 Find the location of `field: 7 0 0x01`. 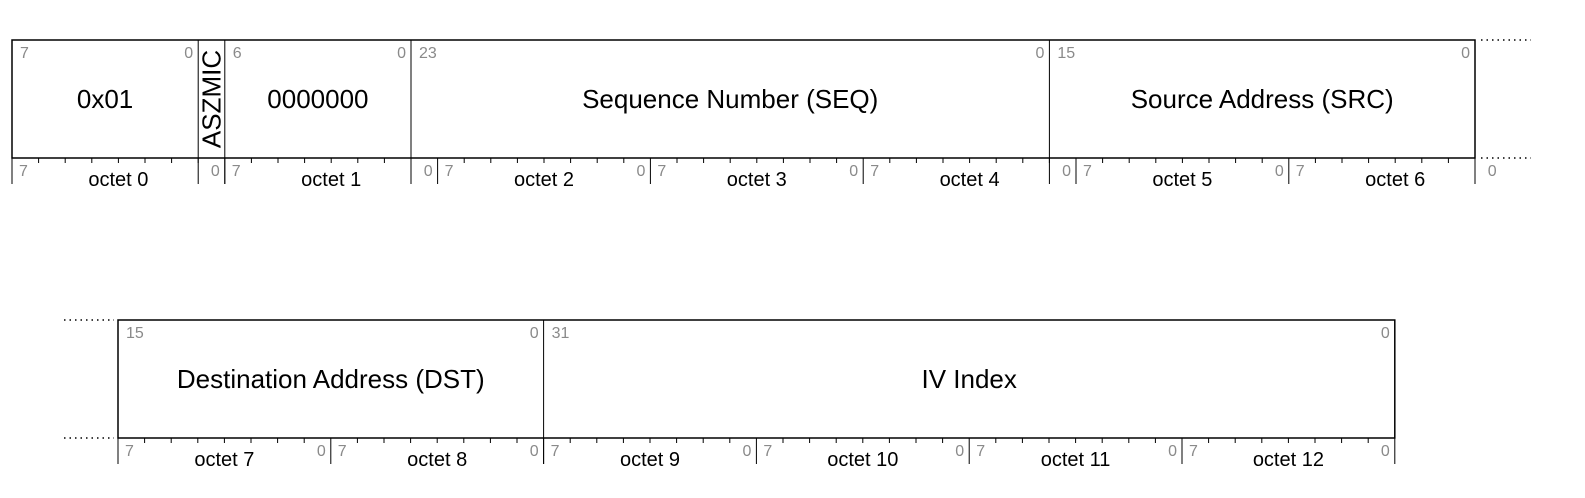

field: 7 0 0x01 is located at coordinates (106, 79).